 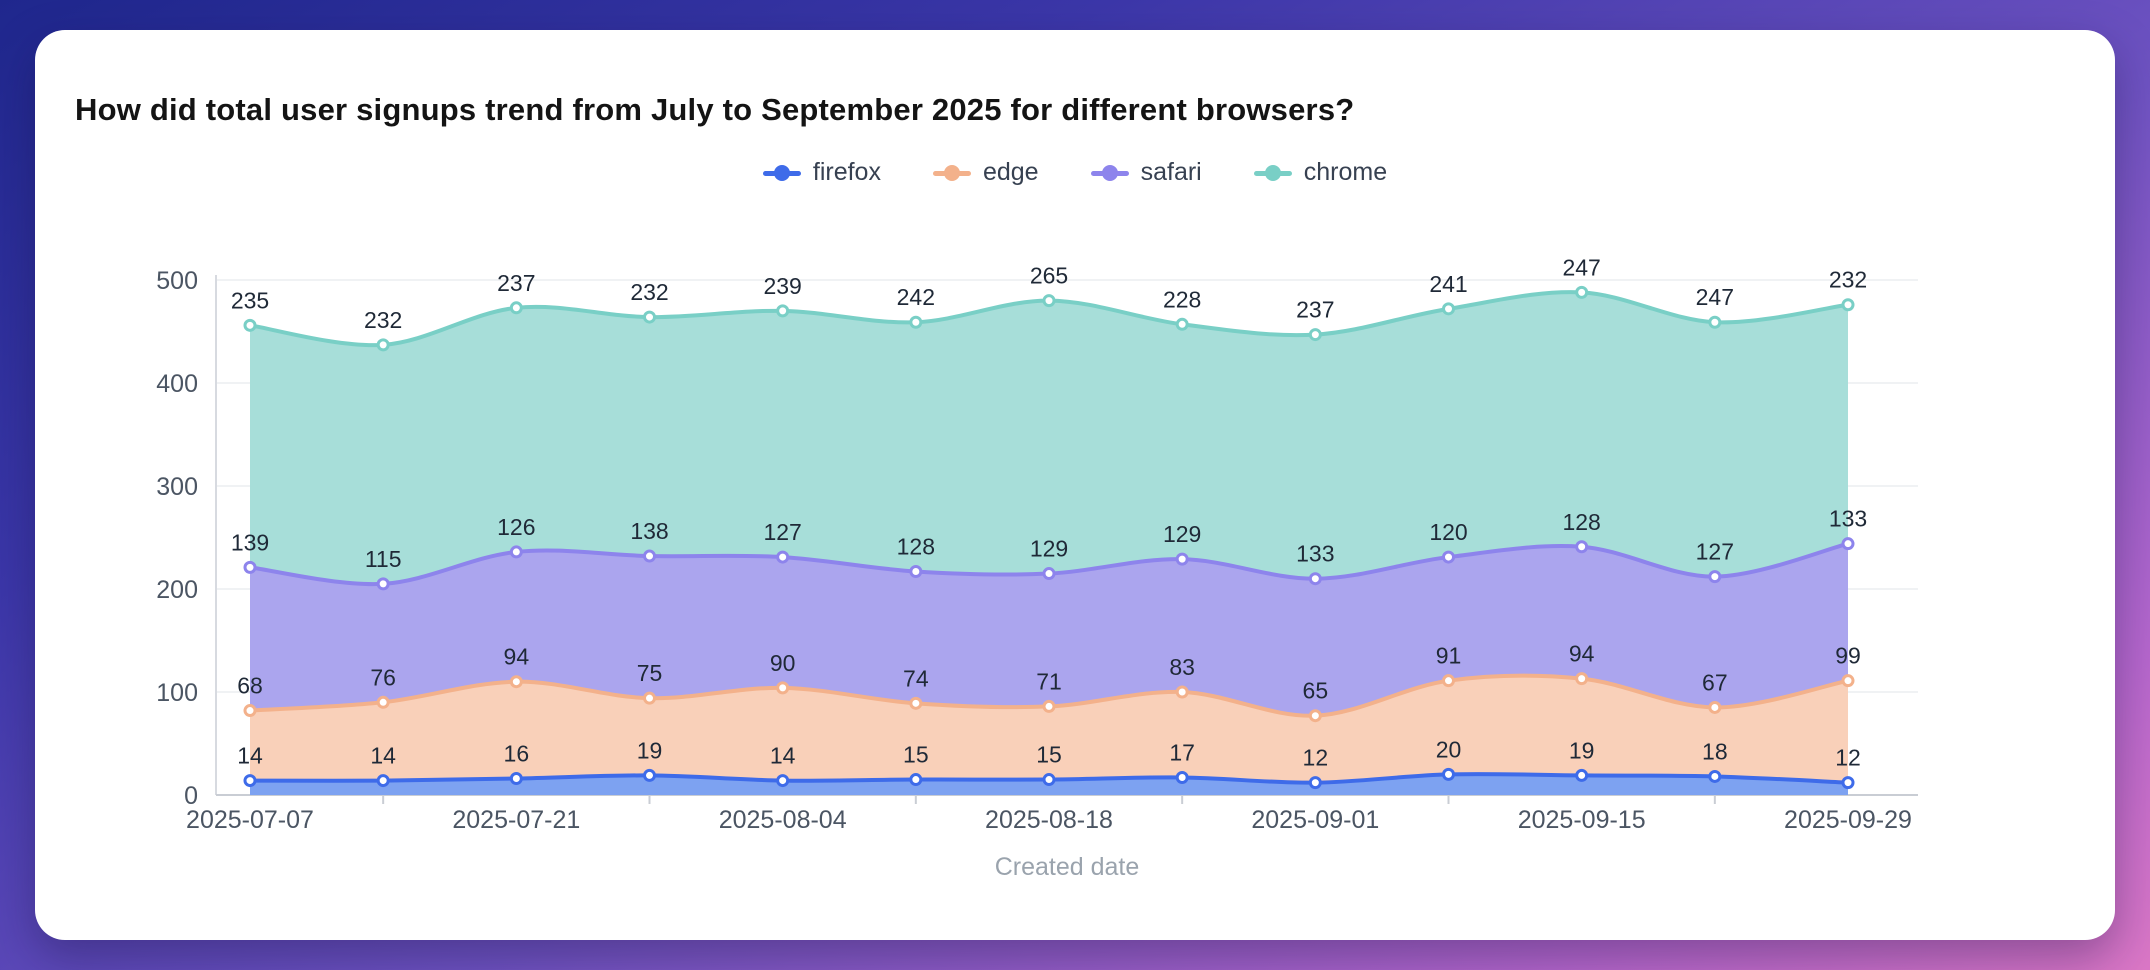 What do you see at coordinates (516, 820) in the screenshot?
I see `chart-text: 2025-07-21` at bounding box center [516, 820].